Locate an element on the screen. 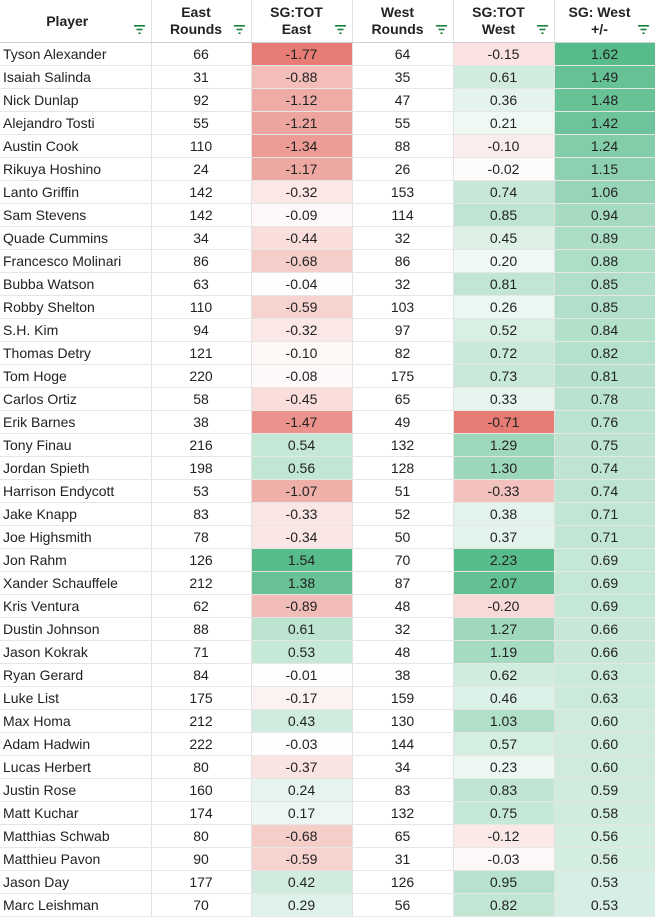 The image size is (655, 917). sg-tot-west-cell: 0.73 is located at coordinates (504, 376).